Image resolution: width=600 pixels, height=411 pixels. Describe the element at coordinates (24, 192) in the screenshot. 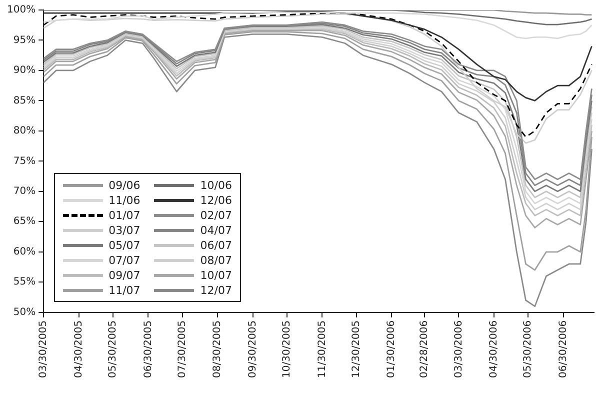

I see `y-tick-label: 70%` at that location.